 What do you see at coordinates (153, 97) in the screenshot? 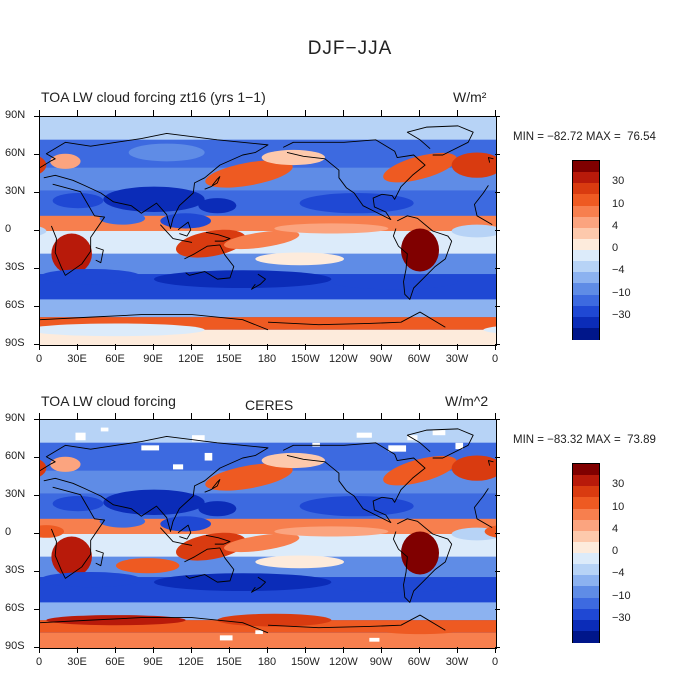
I see `panel1-title: TOA LW cloud forcing zt16 (yrs 1−1)` at bounding box center [153, 97].